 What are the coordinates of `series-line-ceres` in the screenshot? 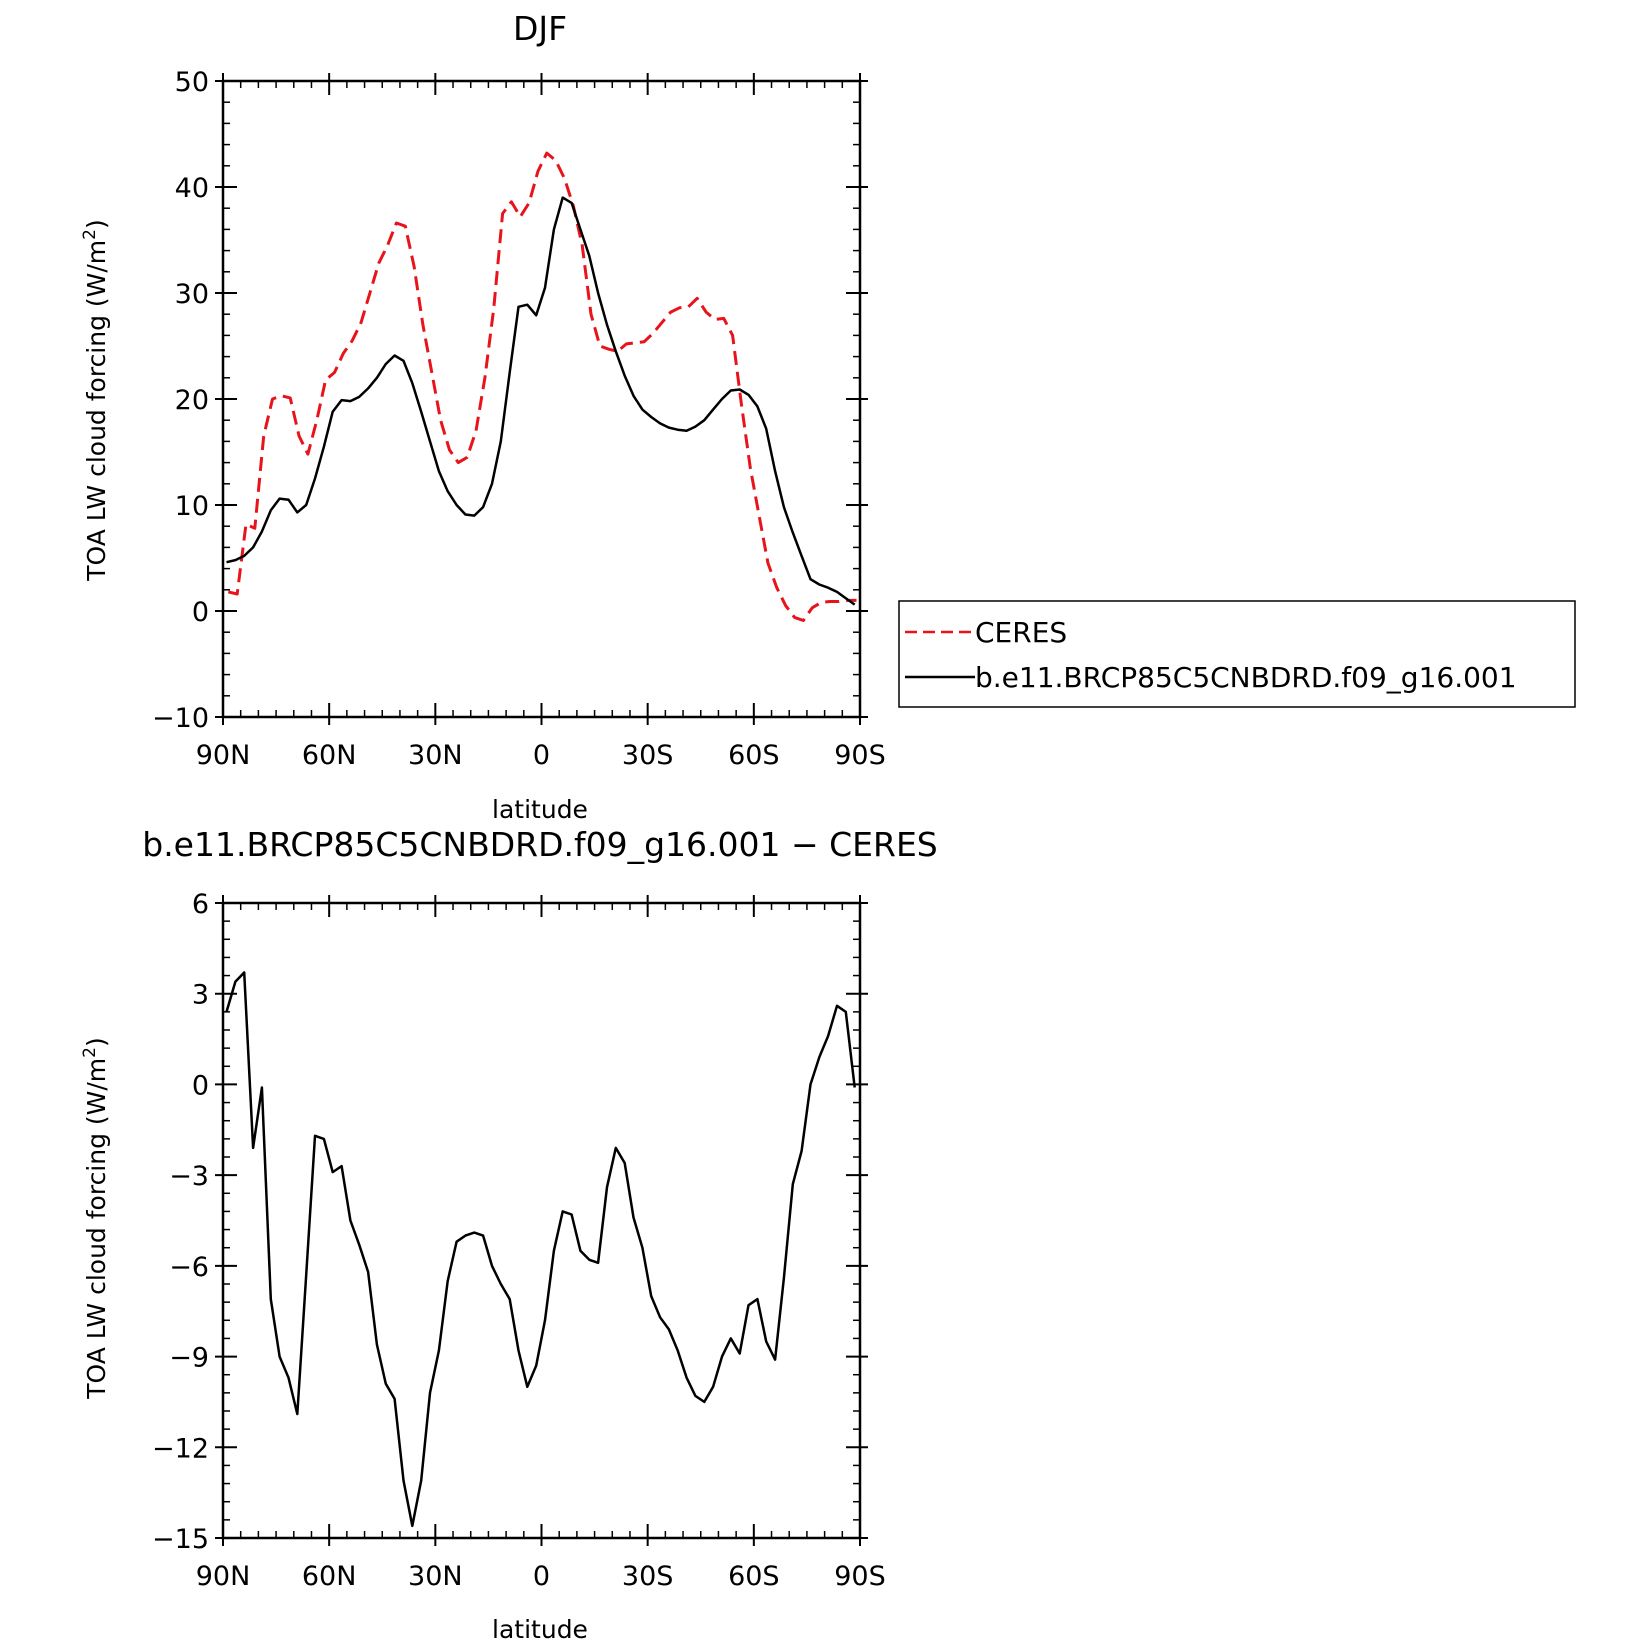 It's located at (542, 386).